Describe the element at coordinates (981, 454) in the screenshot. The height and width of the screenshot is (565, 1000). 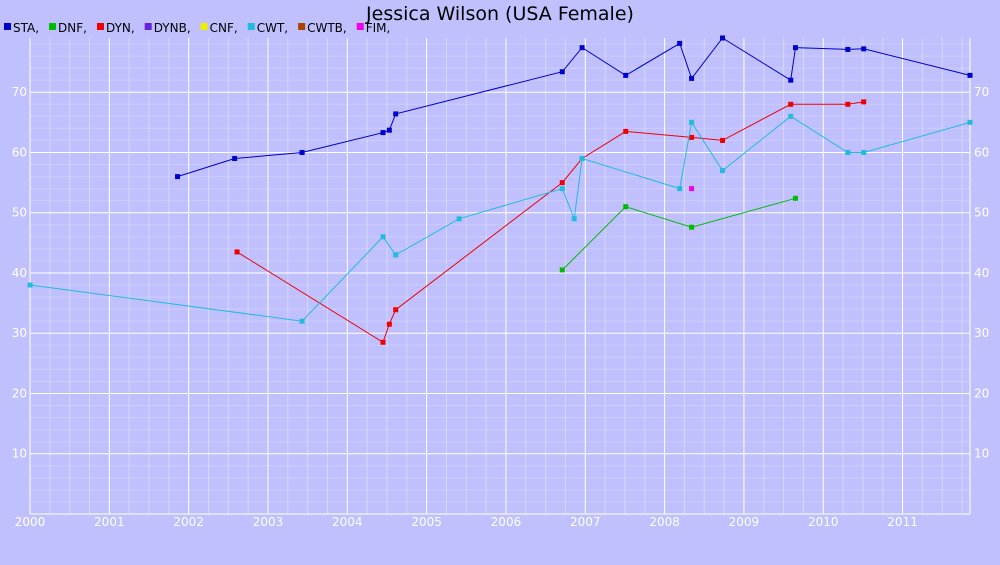
I see `y-tick-label-right: 10` at that location.